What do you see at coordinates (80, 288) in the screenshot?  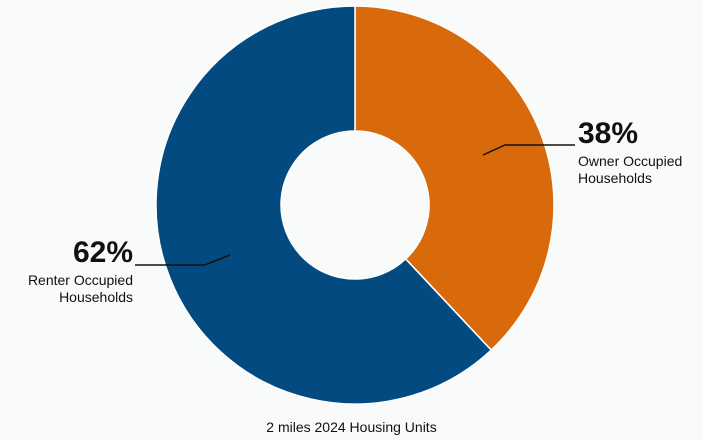 I see `category-label: Renter Occupied Households` at bounding box center [80, 288].